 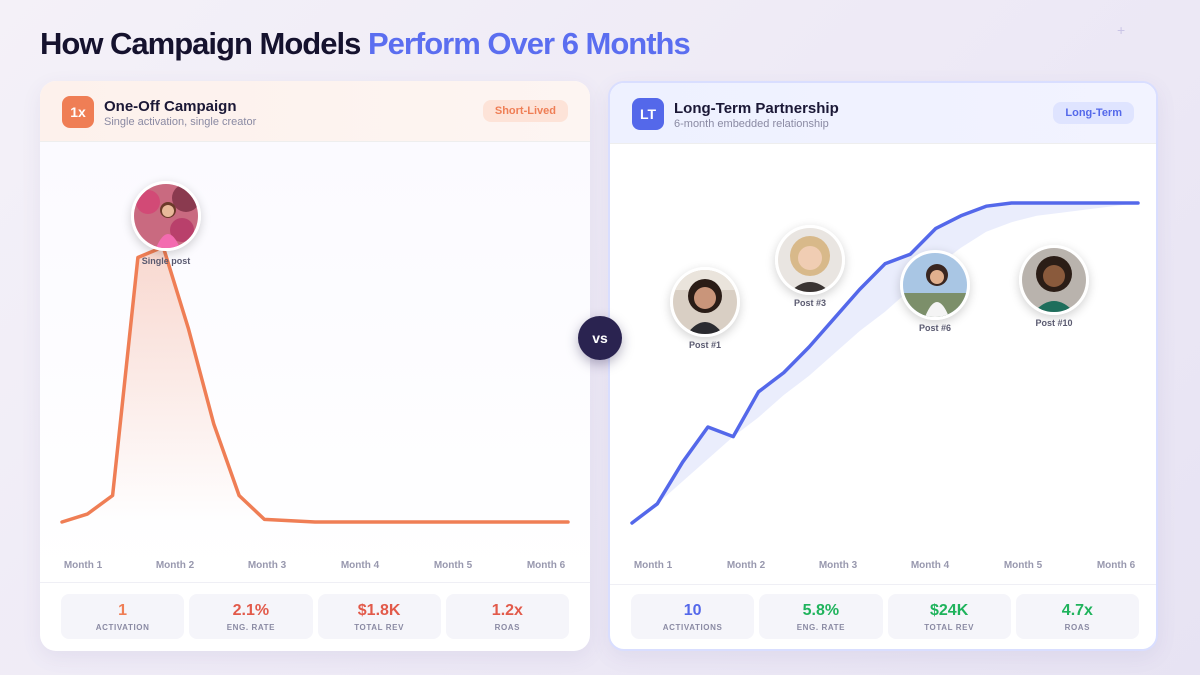 I want to click on stat-value: 4.7x, so click(x=1077, y=610).